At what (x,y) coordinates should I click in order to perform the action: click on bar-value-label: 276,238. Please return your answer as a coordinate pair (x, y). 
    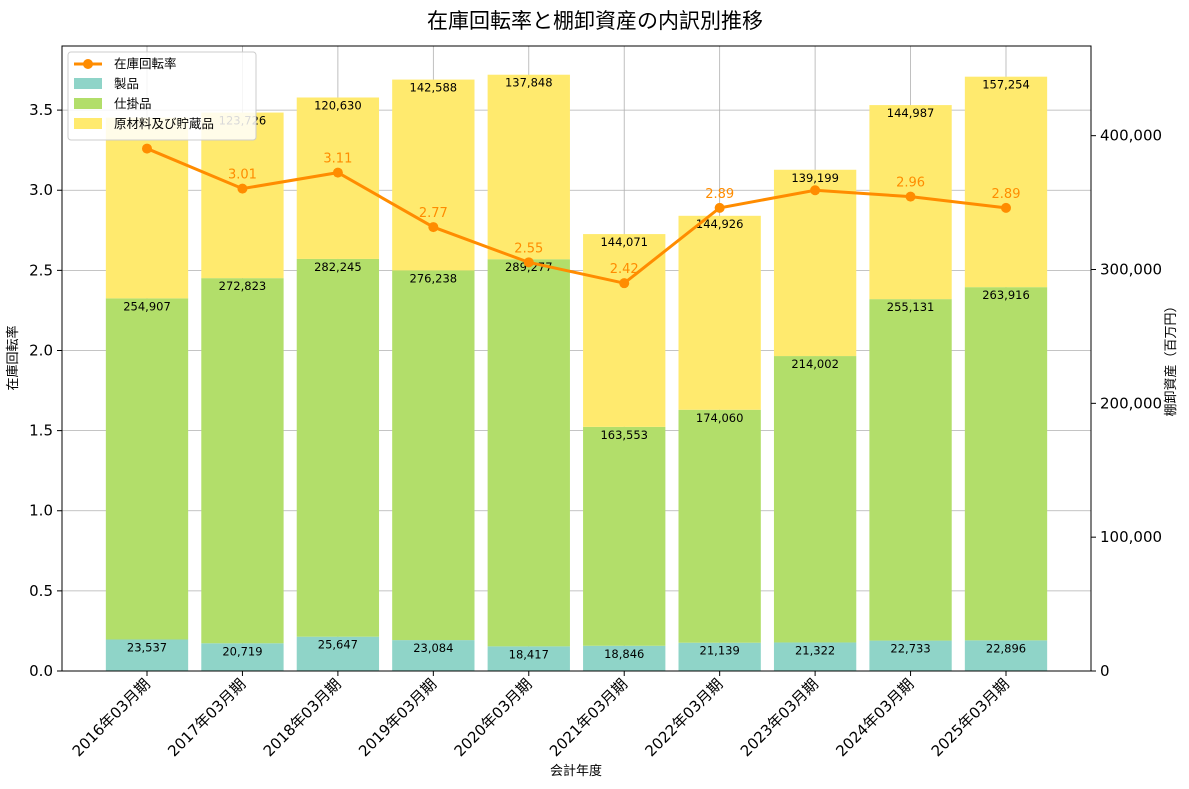
    Looking at the image, I should click on (434, 278).